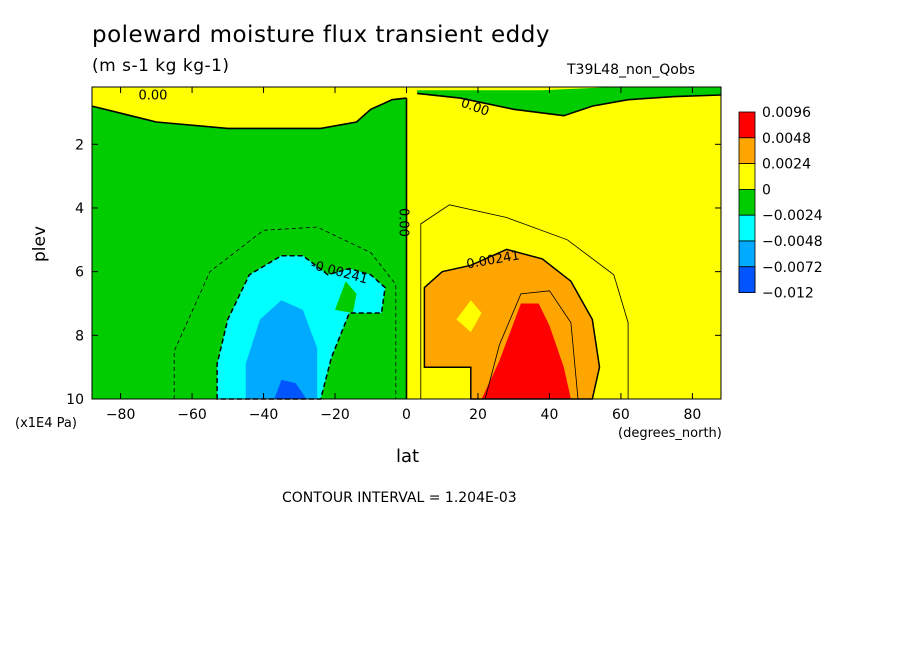 The width and height of the screenshot is (904, 654). What do you see at coordinates (550, 415) in the screenshot?
I see `x-tick-label: 40` at bounding box center [550, 415].